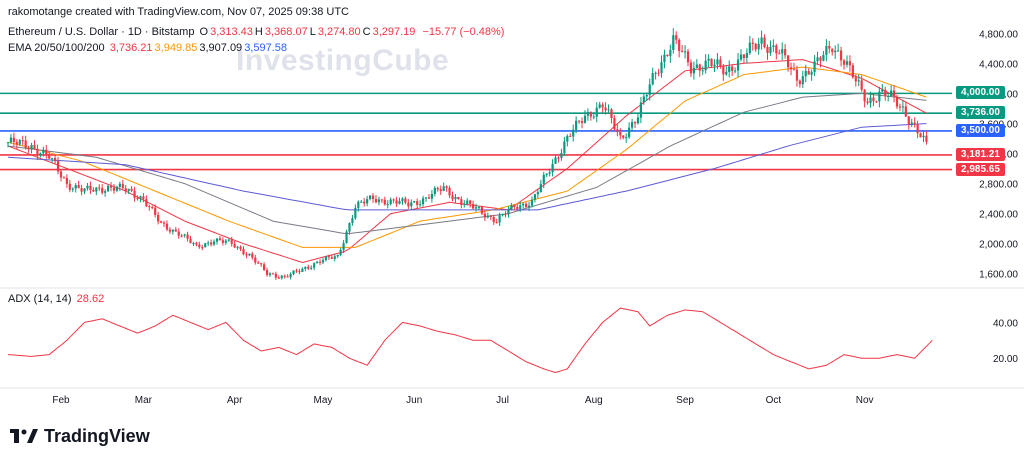 Image resolution: width=1024 pixels, height=462 pixels. Describe the element at coordinates (286, 32) in the screenshot. I see `ohlc-value-h: 3,368.07` at that location.